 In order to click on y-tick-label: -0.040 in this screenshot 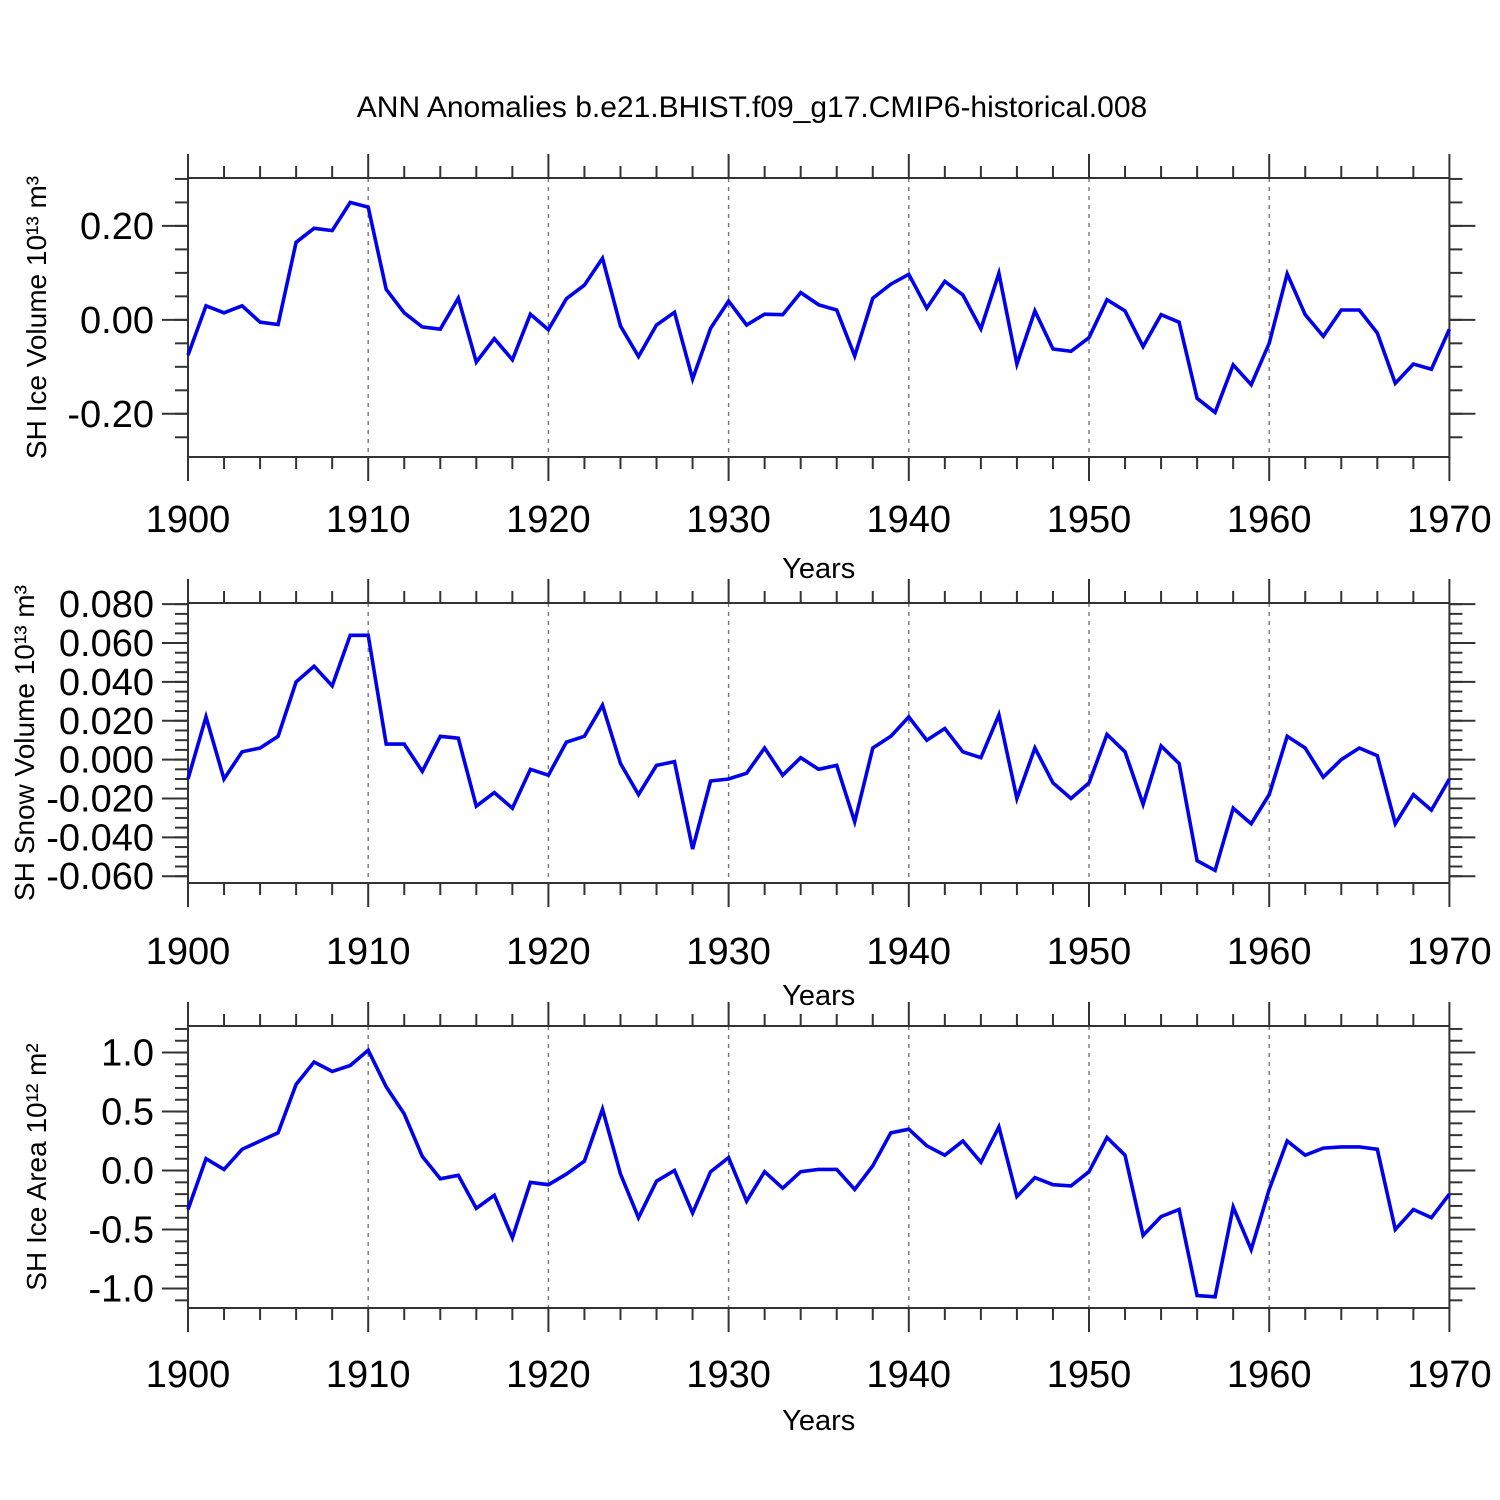, I will do `click(100, 838)`.